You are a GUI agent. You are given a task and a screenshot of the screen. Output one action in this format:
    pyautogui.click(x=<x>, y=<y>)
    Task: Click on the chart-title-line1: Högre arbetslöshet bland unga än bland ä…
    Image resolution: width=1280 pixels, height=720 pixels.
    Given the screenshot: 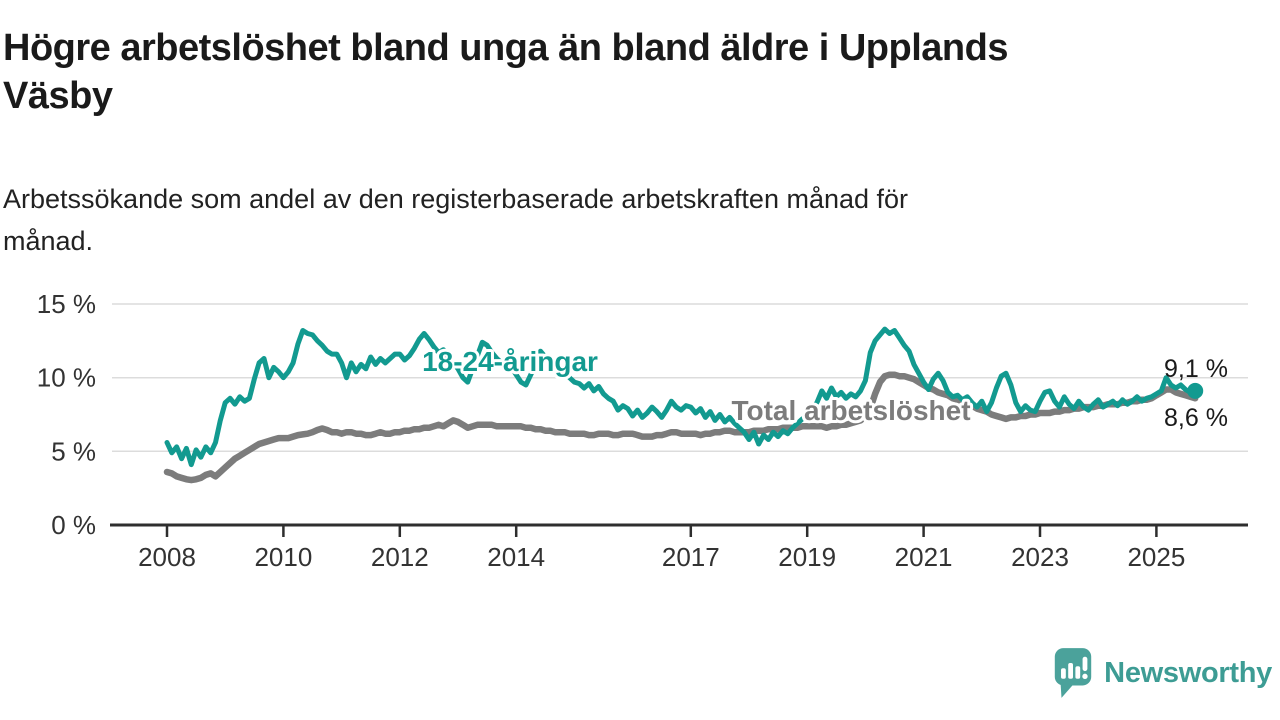 What is the action you would take?
    pyautogui.click(x=505, y=48)
    